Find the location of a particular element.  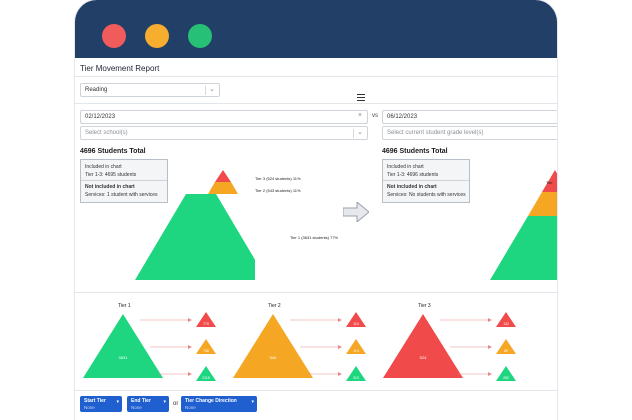

legend-excluded-detail: Services: No students with services is located at coordinates (426, 195).